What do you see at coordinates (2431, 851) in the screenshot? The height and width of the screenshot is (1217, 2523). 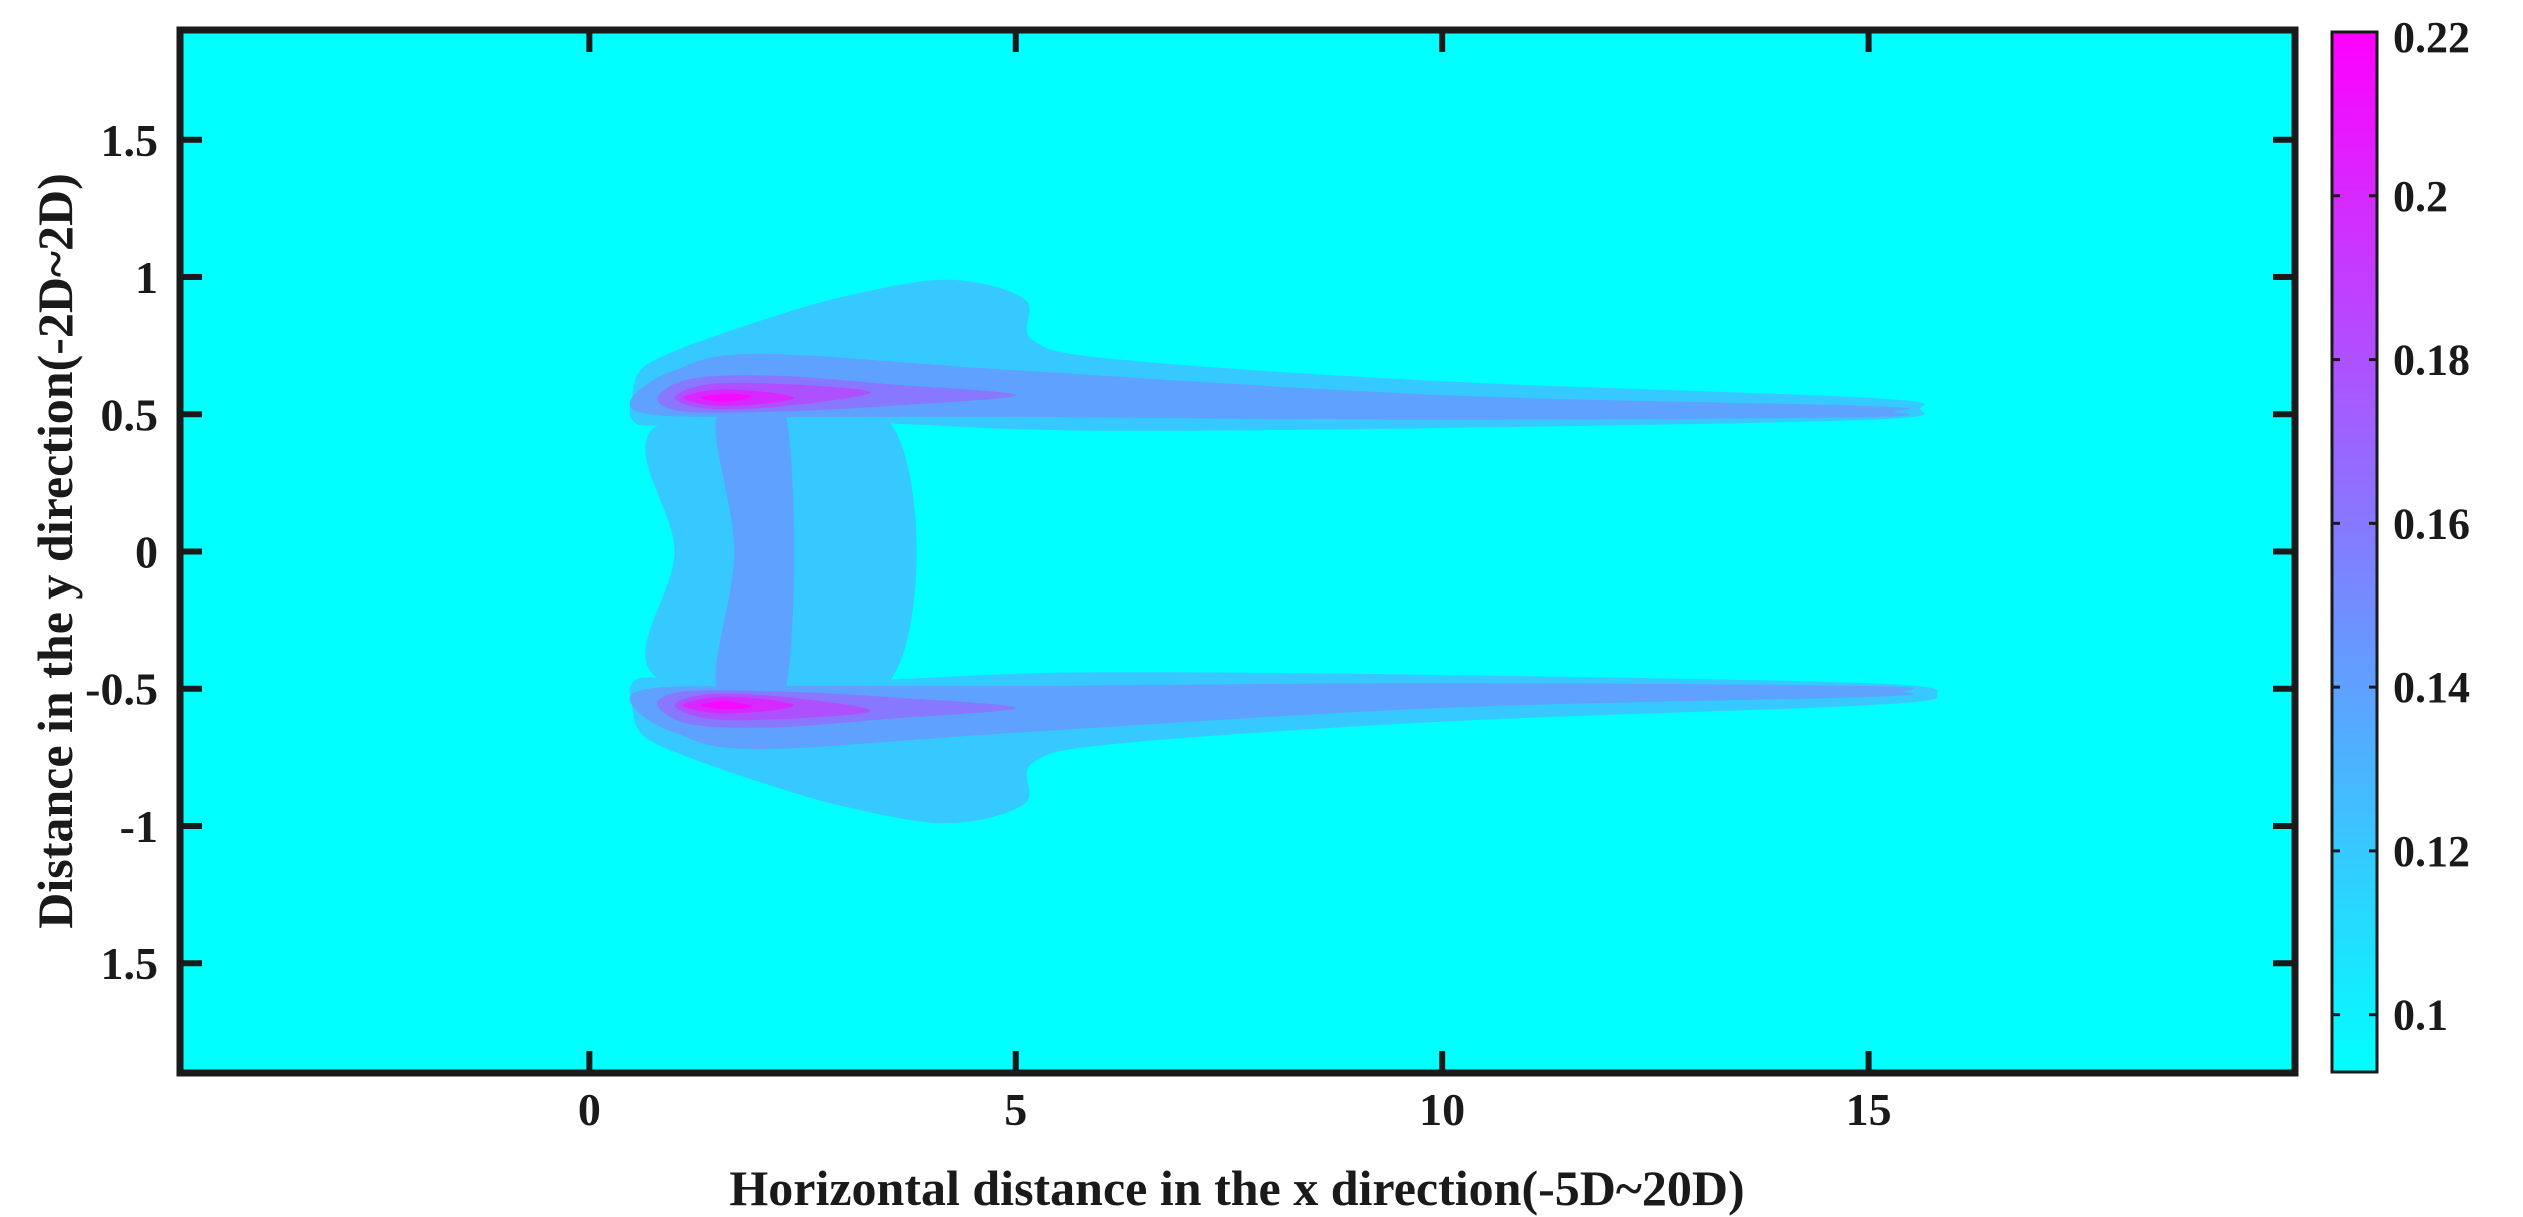 I see `colorbar-tick-label: 0.12` at bounding box center [2431, 851].